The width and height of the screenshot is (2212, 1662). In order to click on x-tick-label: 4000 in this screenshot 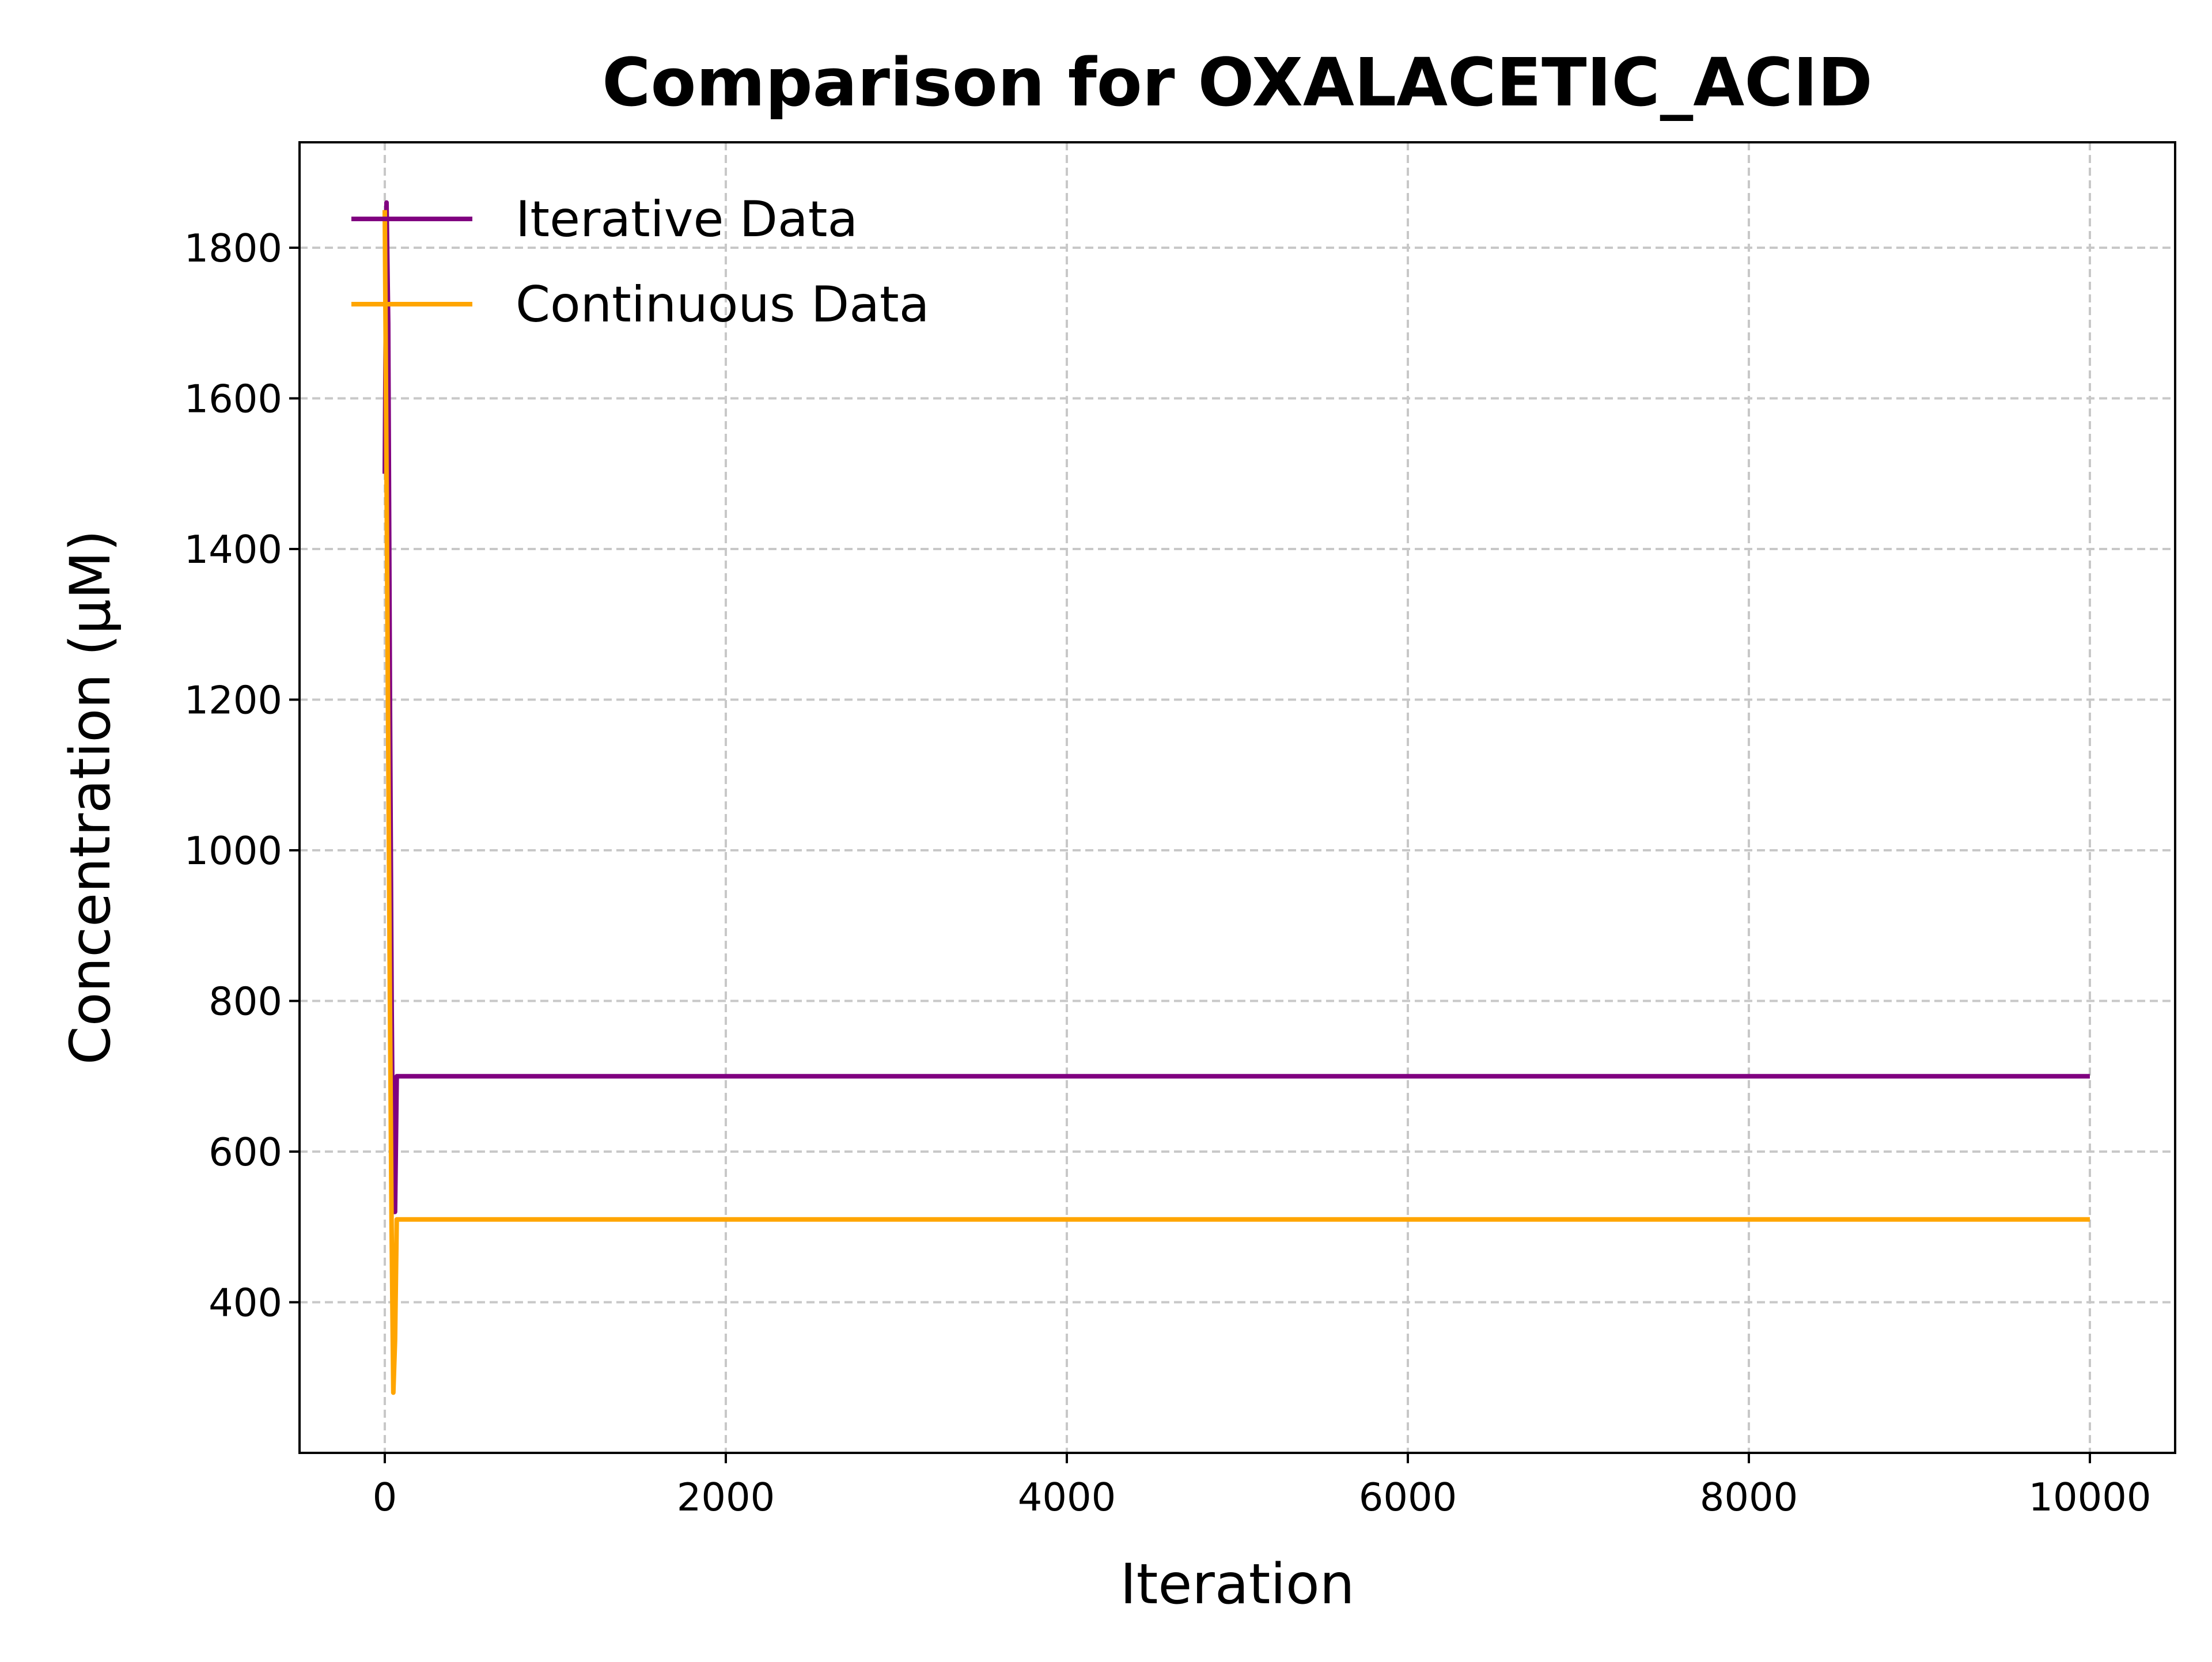, I will do `click(1067, 1498)`.